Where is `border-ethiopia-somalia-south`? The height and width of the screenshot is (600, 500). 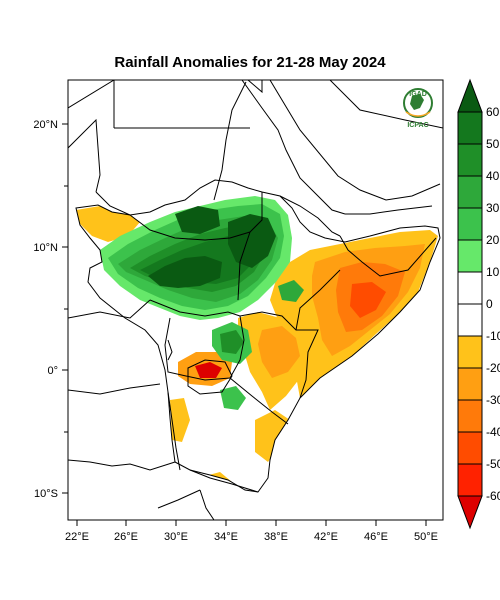 border-ethiopia-somalia-south is located at coordinates (318, 300).